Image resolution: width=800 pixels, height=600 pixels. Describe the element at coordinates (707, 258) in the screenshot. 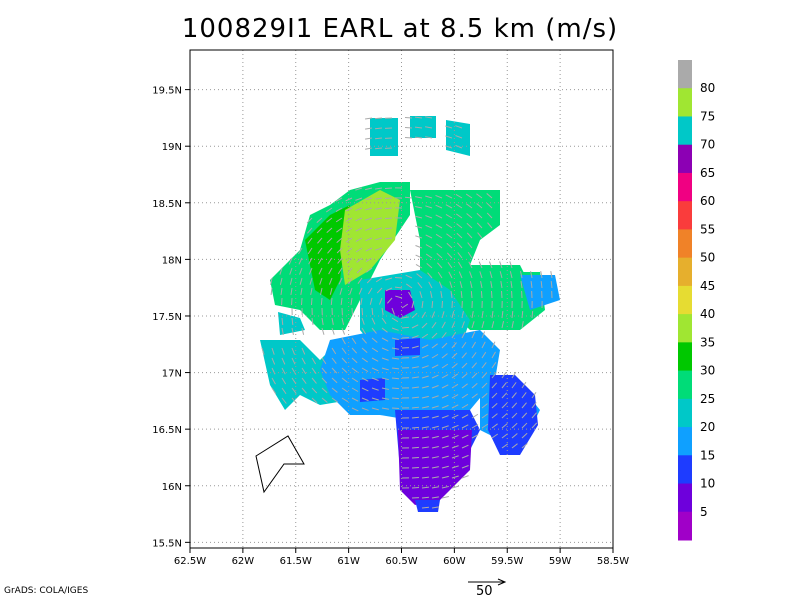

I see `colorbar-label: 50` at that location.